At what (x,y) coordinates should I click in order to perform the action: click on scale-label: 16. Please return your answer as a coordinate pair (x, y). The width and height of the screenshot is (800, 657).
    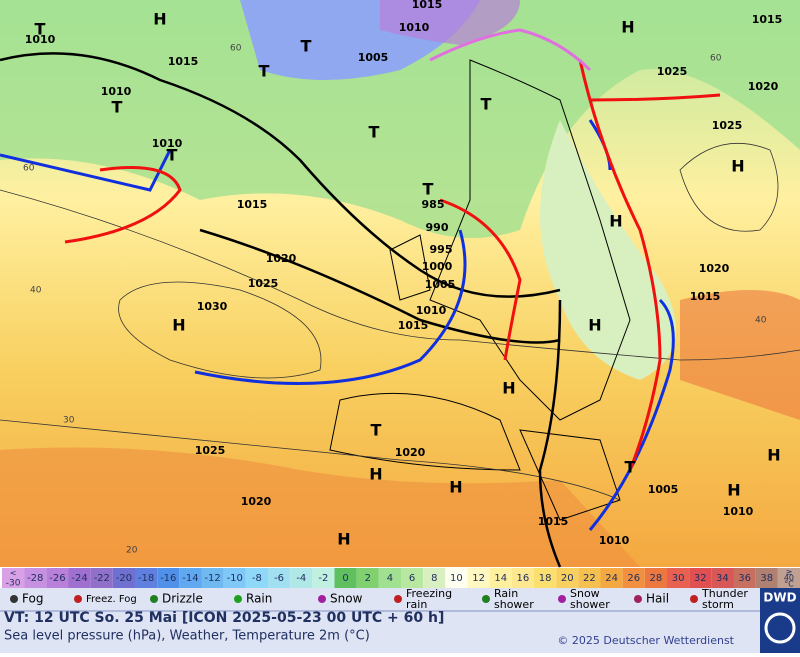
    Looking at the image, I should click on (523, 578).